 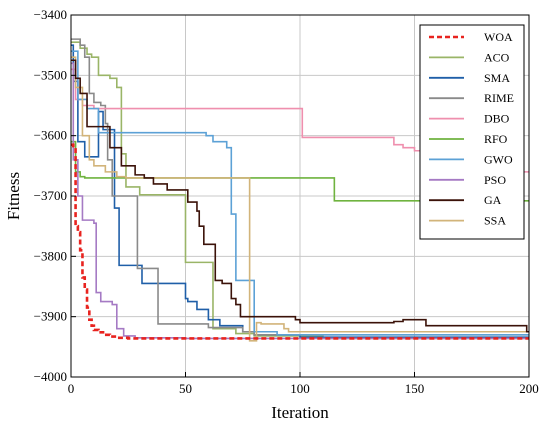 What do you see at coordinates (50, 376) in the screenshot?
I see `y-tick-label: −4000` at bounding box center [50, 376].